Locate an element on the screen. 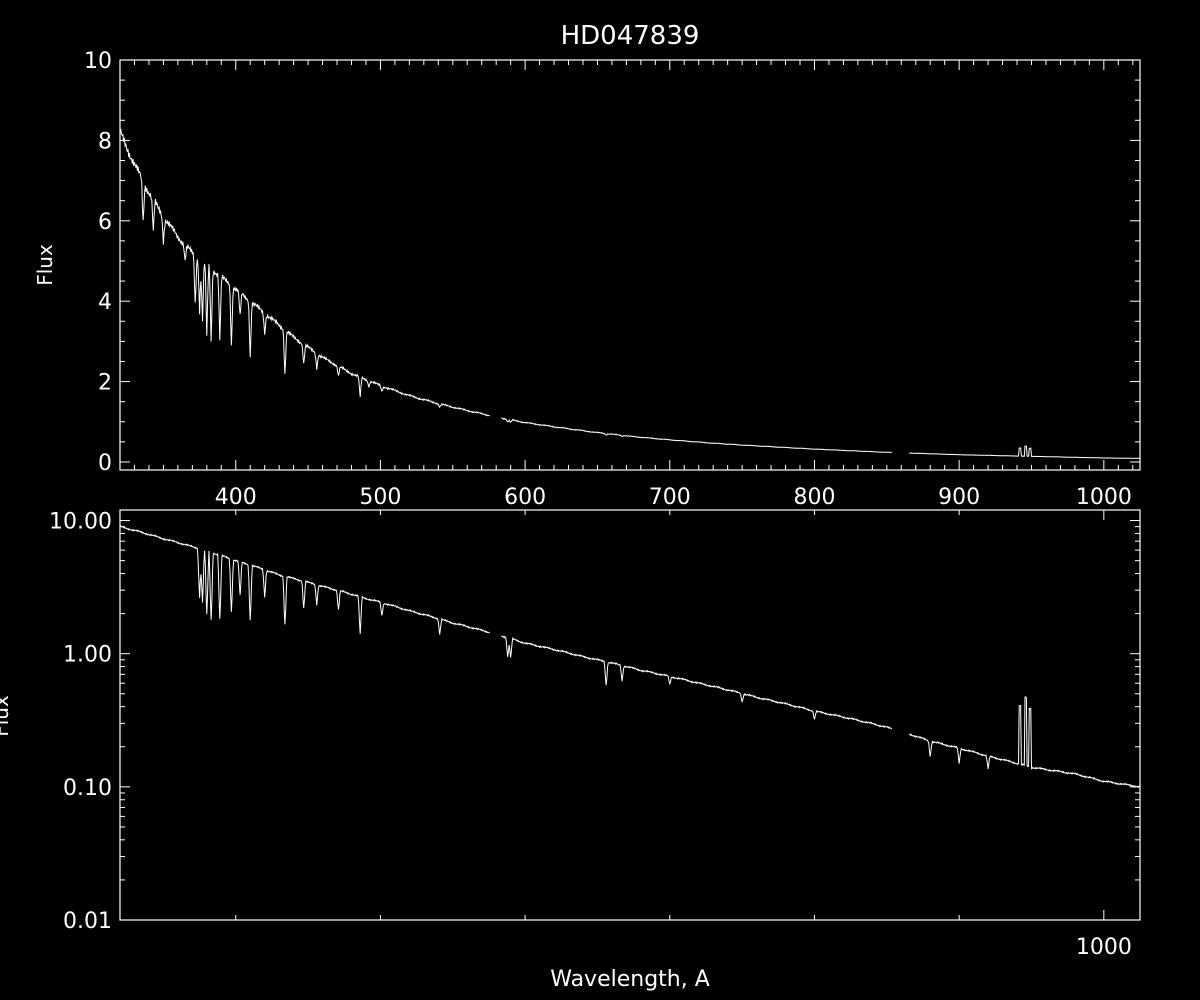  x-tick-label: 700 is located at coordinates (670, 497).